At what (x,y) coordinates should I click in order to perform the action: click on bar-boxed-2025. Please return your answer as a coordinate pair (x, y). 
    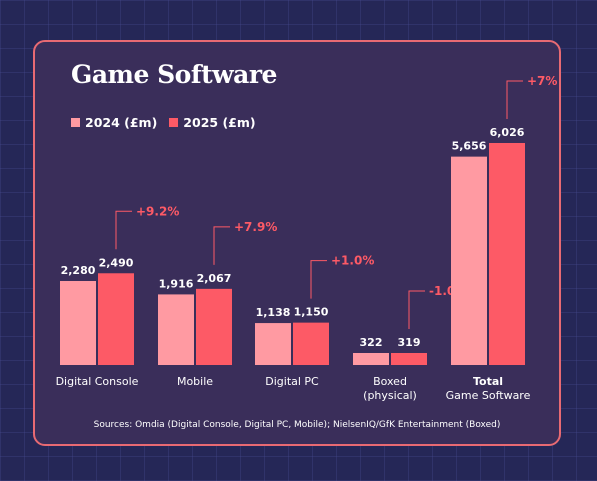
    Looking at the image, I should click on (409, 359).